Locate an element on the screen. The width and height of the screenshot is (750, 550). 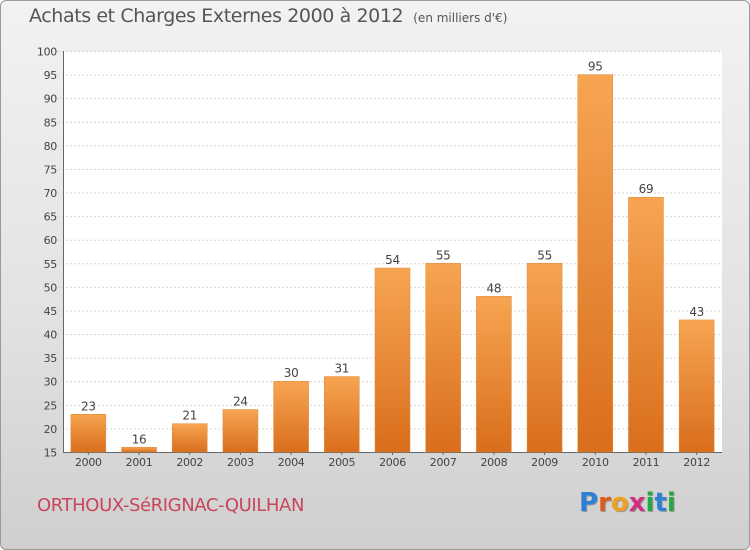
data-label-2001: 16 is located at coordinates (139, 439).